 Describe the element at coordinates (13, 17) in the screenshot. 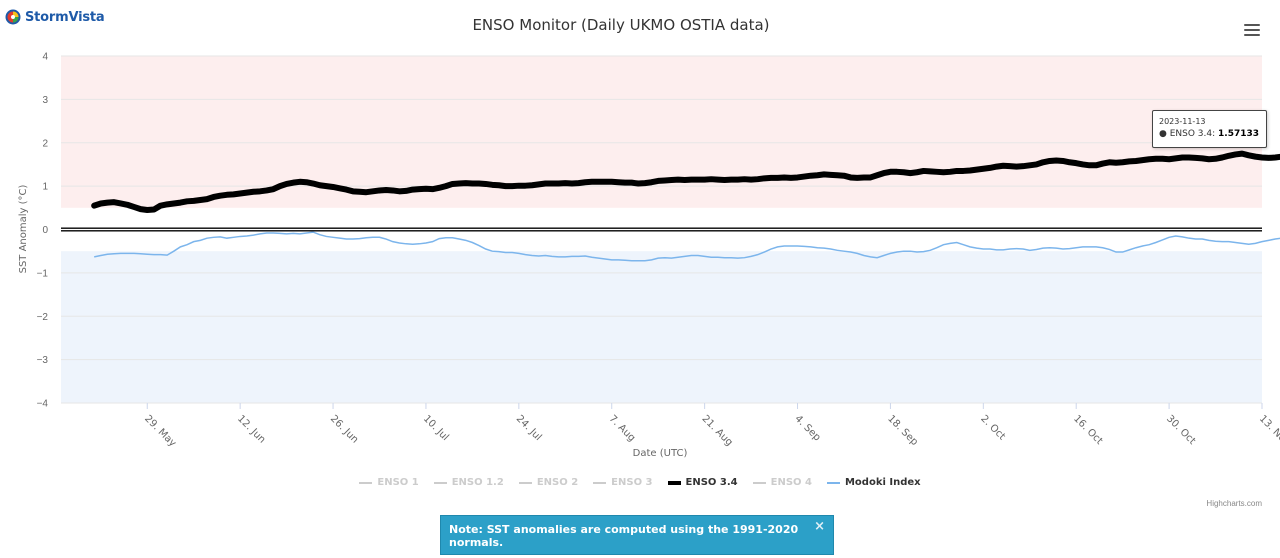

I see `stormvista-logo-icon` at that location.